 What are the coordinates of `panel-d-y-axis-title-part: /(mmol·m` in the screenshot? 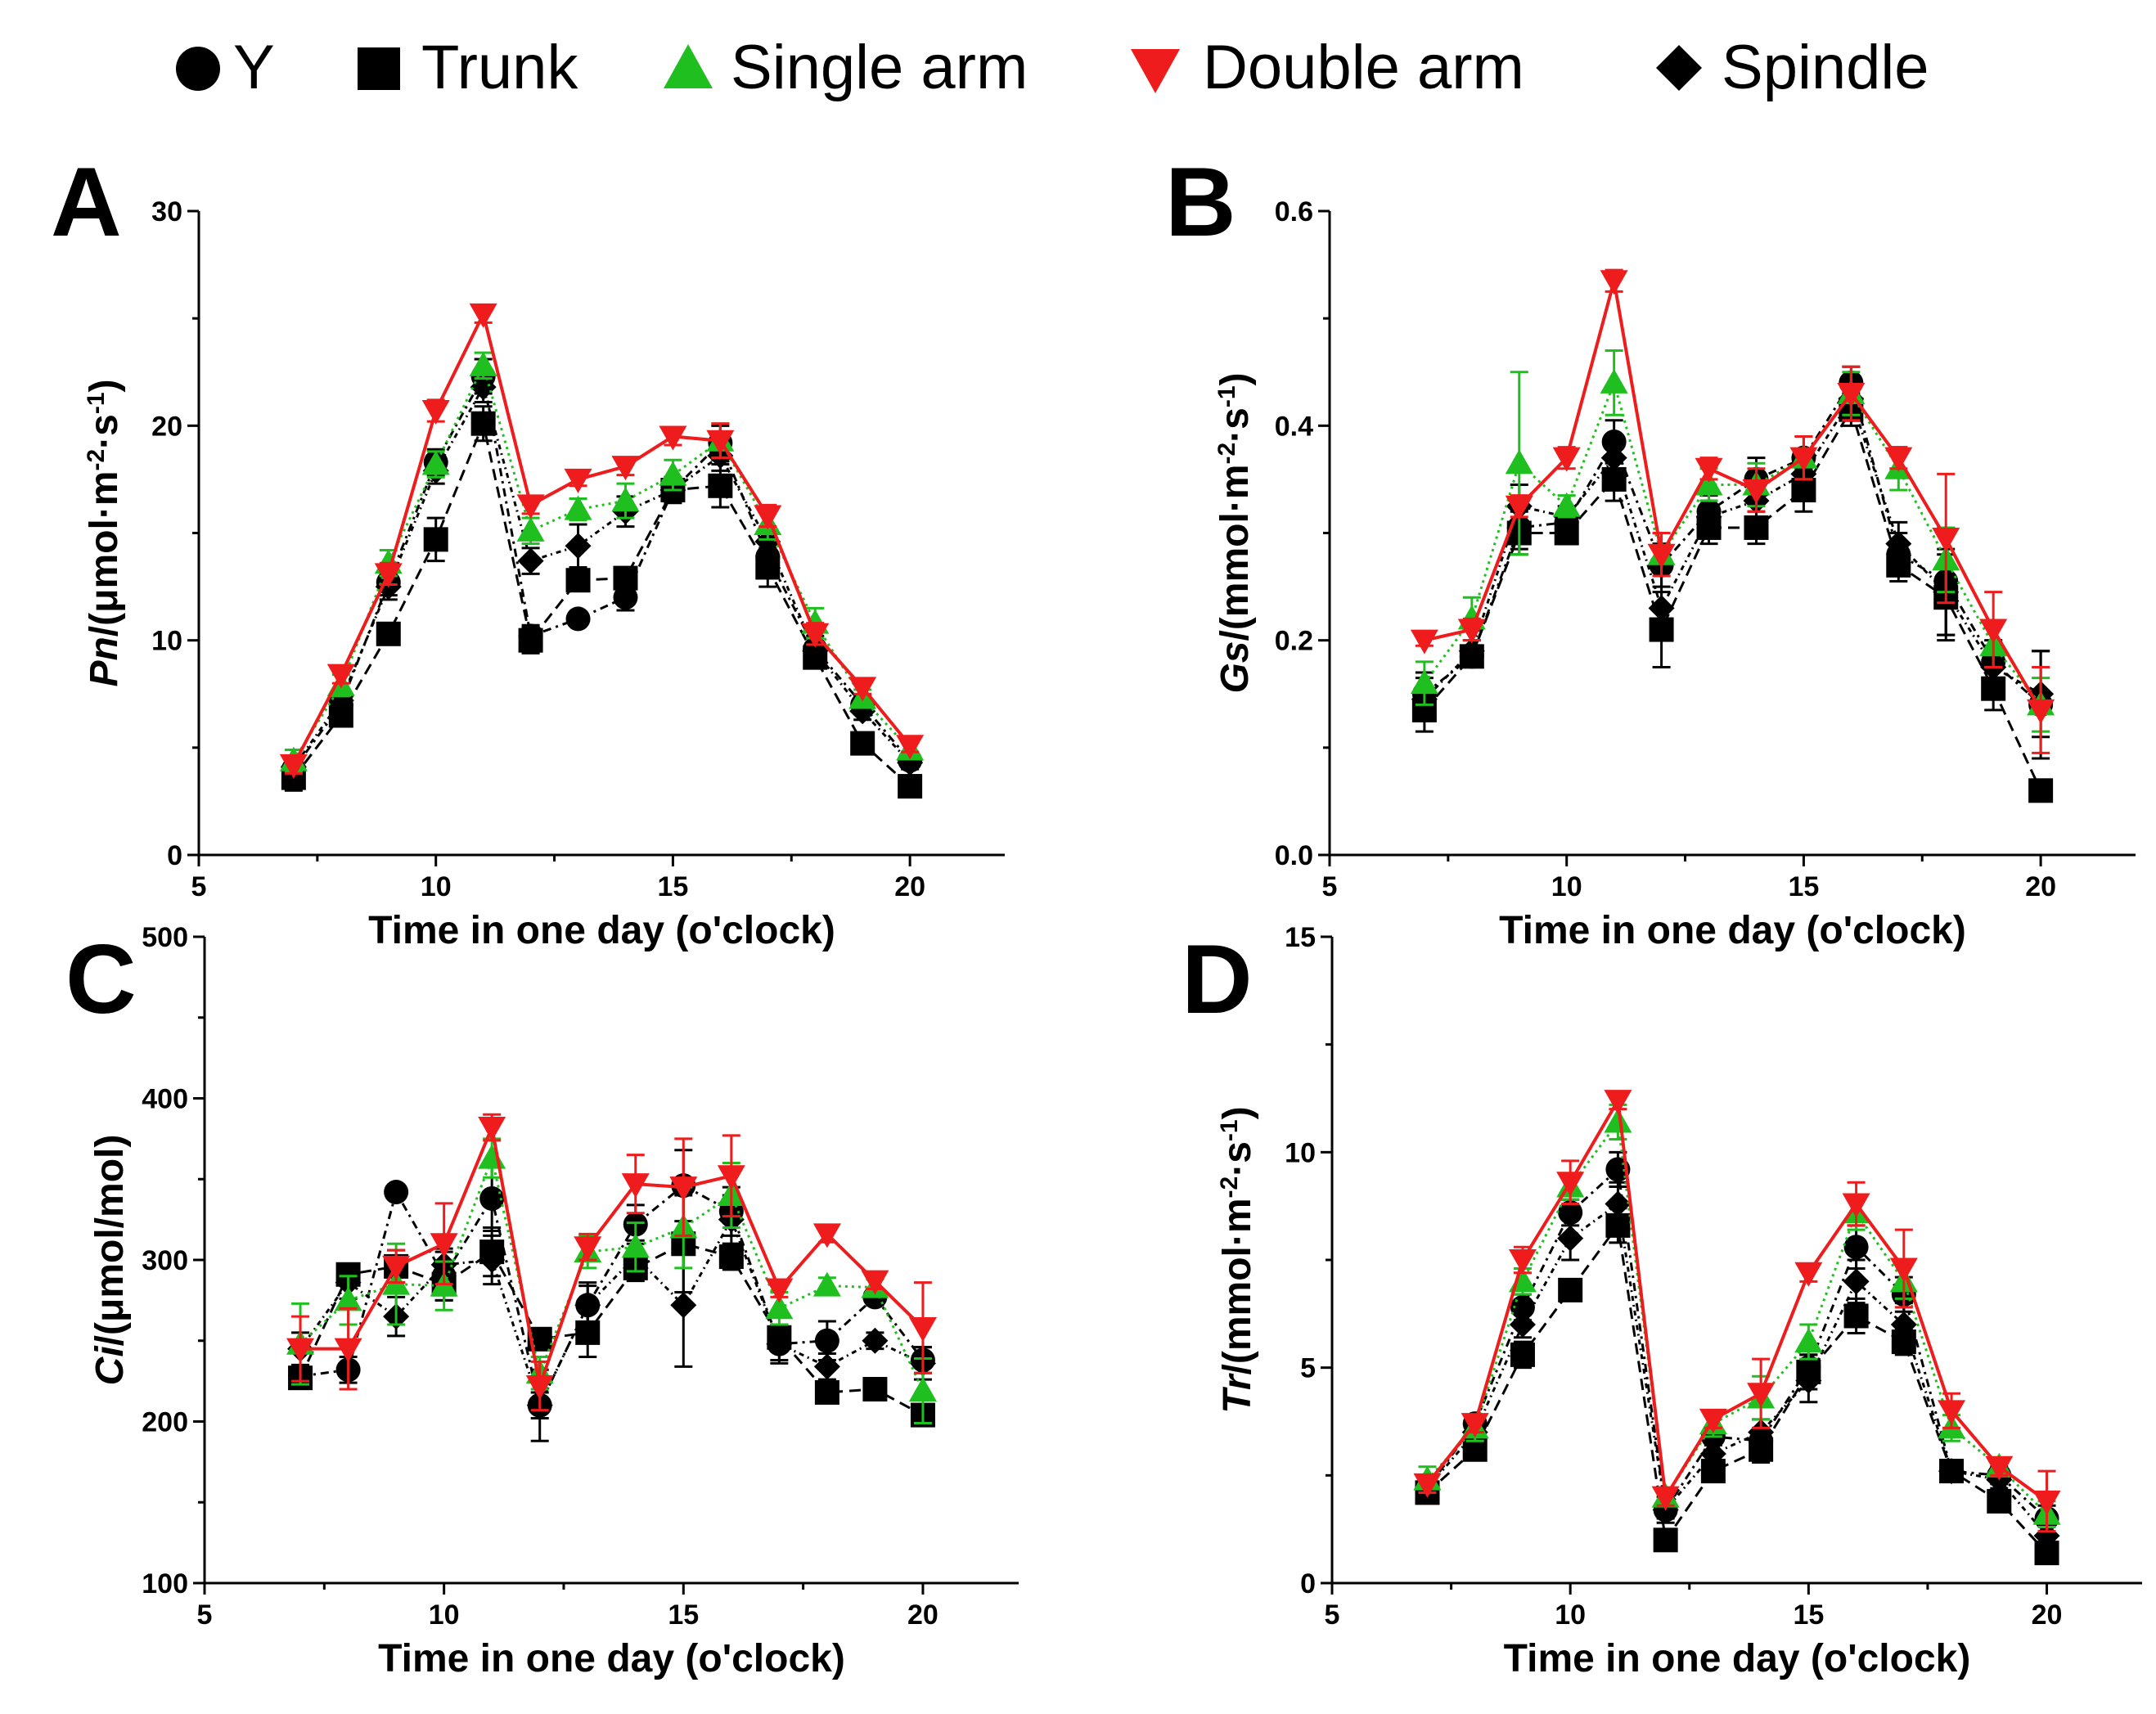 It's located at (1237, 1286).